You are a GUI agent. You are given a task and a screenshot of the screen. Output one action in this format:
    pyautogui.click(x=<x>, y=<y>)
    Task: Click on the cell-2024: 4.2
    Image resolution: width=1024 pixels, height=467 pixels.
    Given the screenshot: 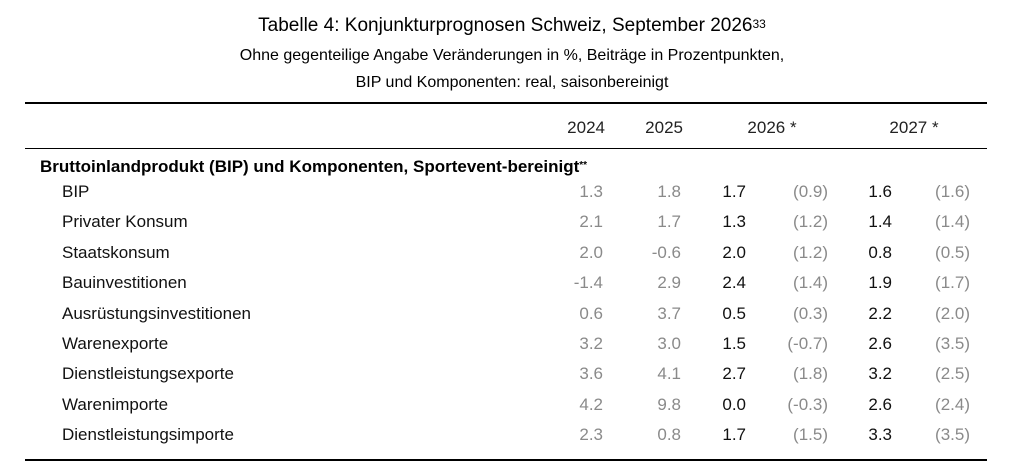 What is the action you would take?
    pyautogui.click(x=591, y=404)
    